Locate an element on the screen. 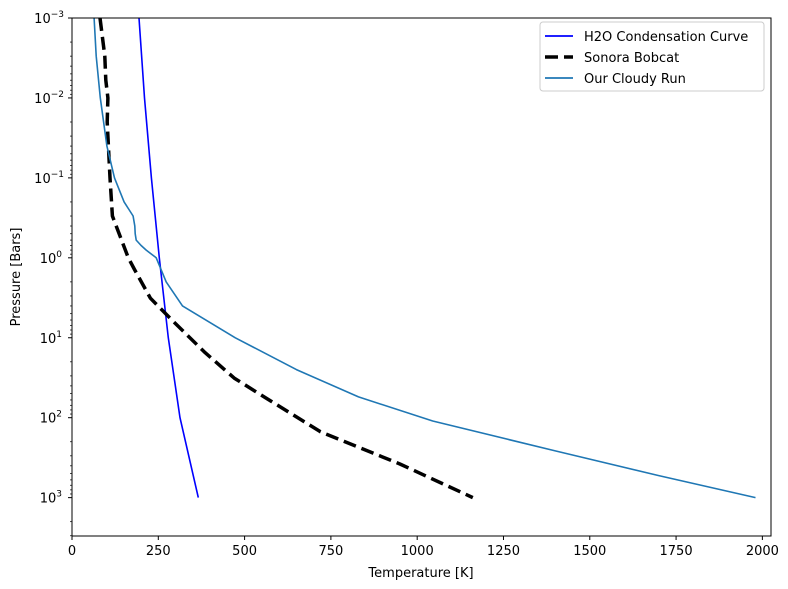 The height and width of the screenshot is (589, 788). y-tick-label: 10³ is located at coordinates (51, 498).